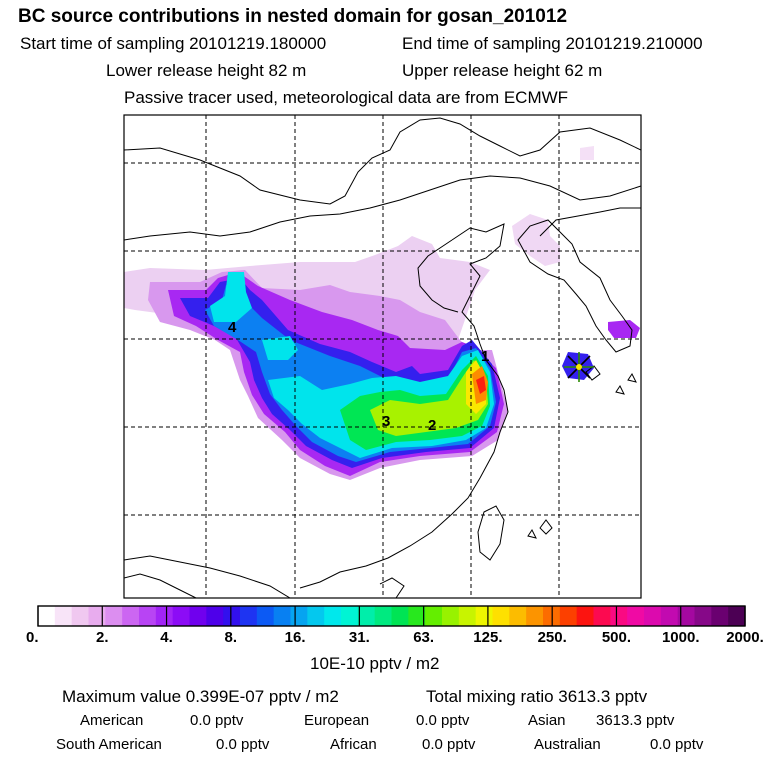  Describe the element at coordinates (231, 297) in the screenshot. I see `plume-cyan` at that location.